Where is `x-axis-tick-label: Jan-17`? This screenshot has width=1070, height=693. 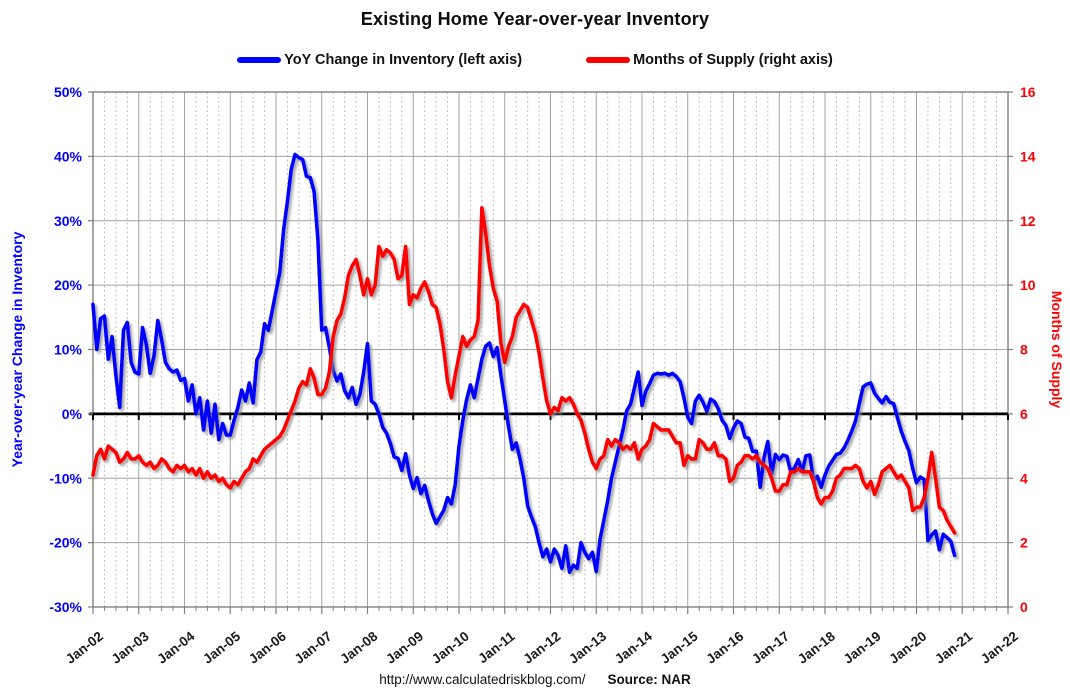 x-axis-tick-label: Jan-17 is located at coordinates (770, 648).